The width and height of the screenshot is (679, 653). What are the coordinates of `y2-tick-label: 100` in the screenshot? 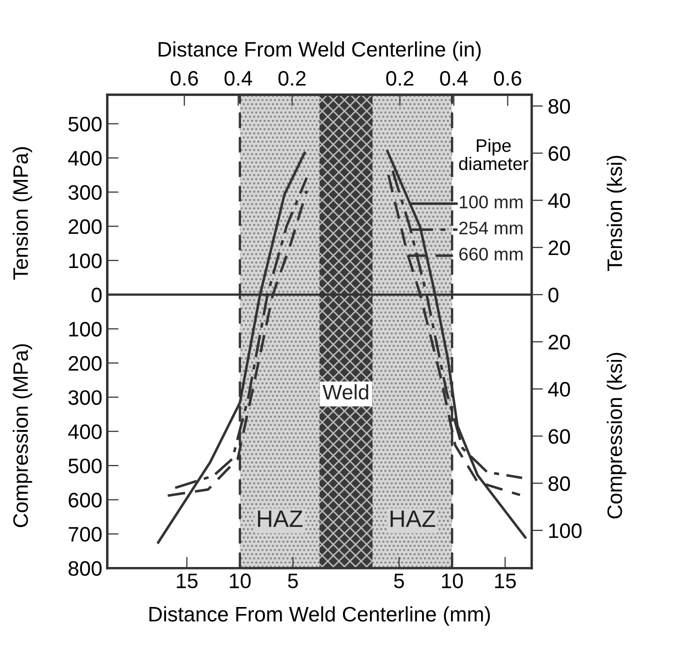 It's located at (565, 530).